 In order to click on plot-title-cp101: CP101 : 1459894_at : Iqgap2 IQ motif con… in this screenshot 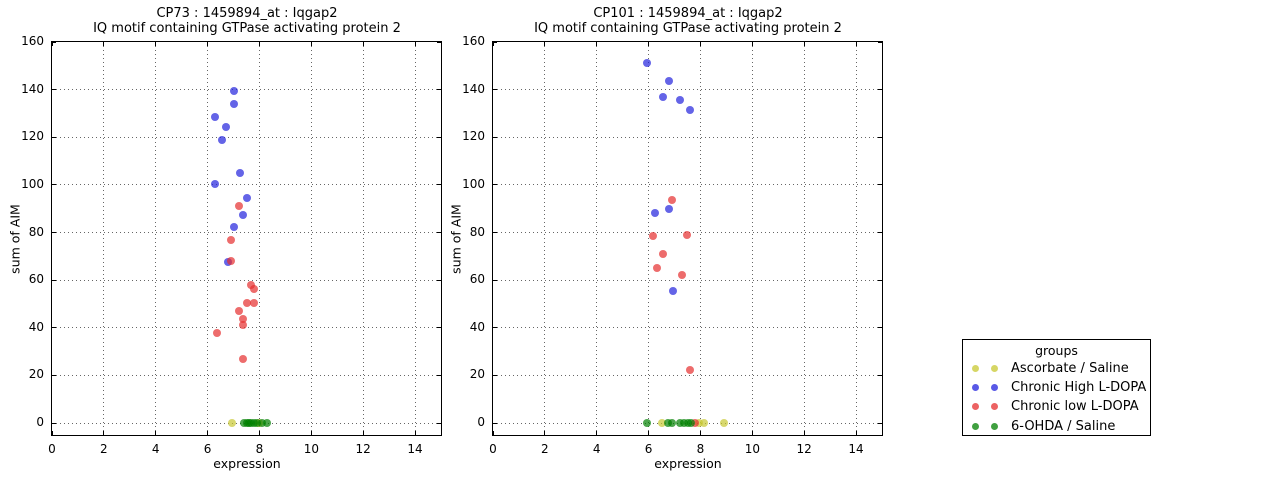, I will do `click(688, 21)`.